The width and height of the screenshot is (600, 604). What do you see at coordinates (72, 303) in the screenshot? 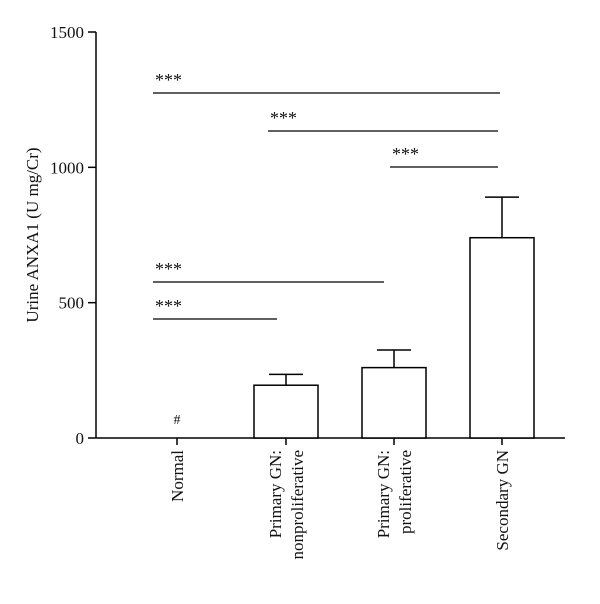
I see `y-tick-label: 500` at bounding box center [72, 303].